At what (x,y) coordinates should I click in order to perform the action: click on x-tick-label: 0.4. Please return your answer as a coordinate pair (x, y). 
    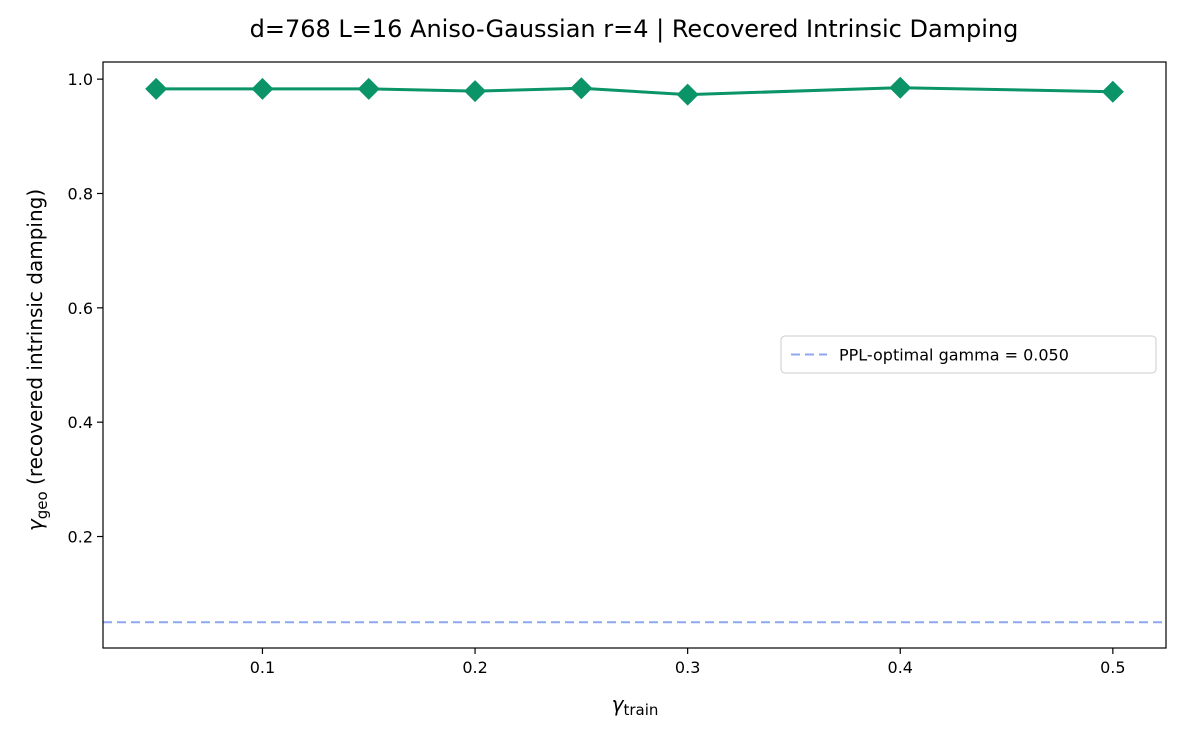
    Looking at the image, I should click on (900, 667).